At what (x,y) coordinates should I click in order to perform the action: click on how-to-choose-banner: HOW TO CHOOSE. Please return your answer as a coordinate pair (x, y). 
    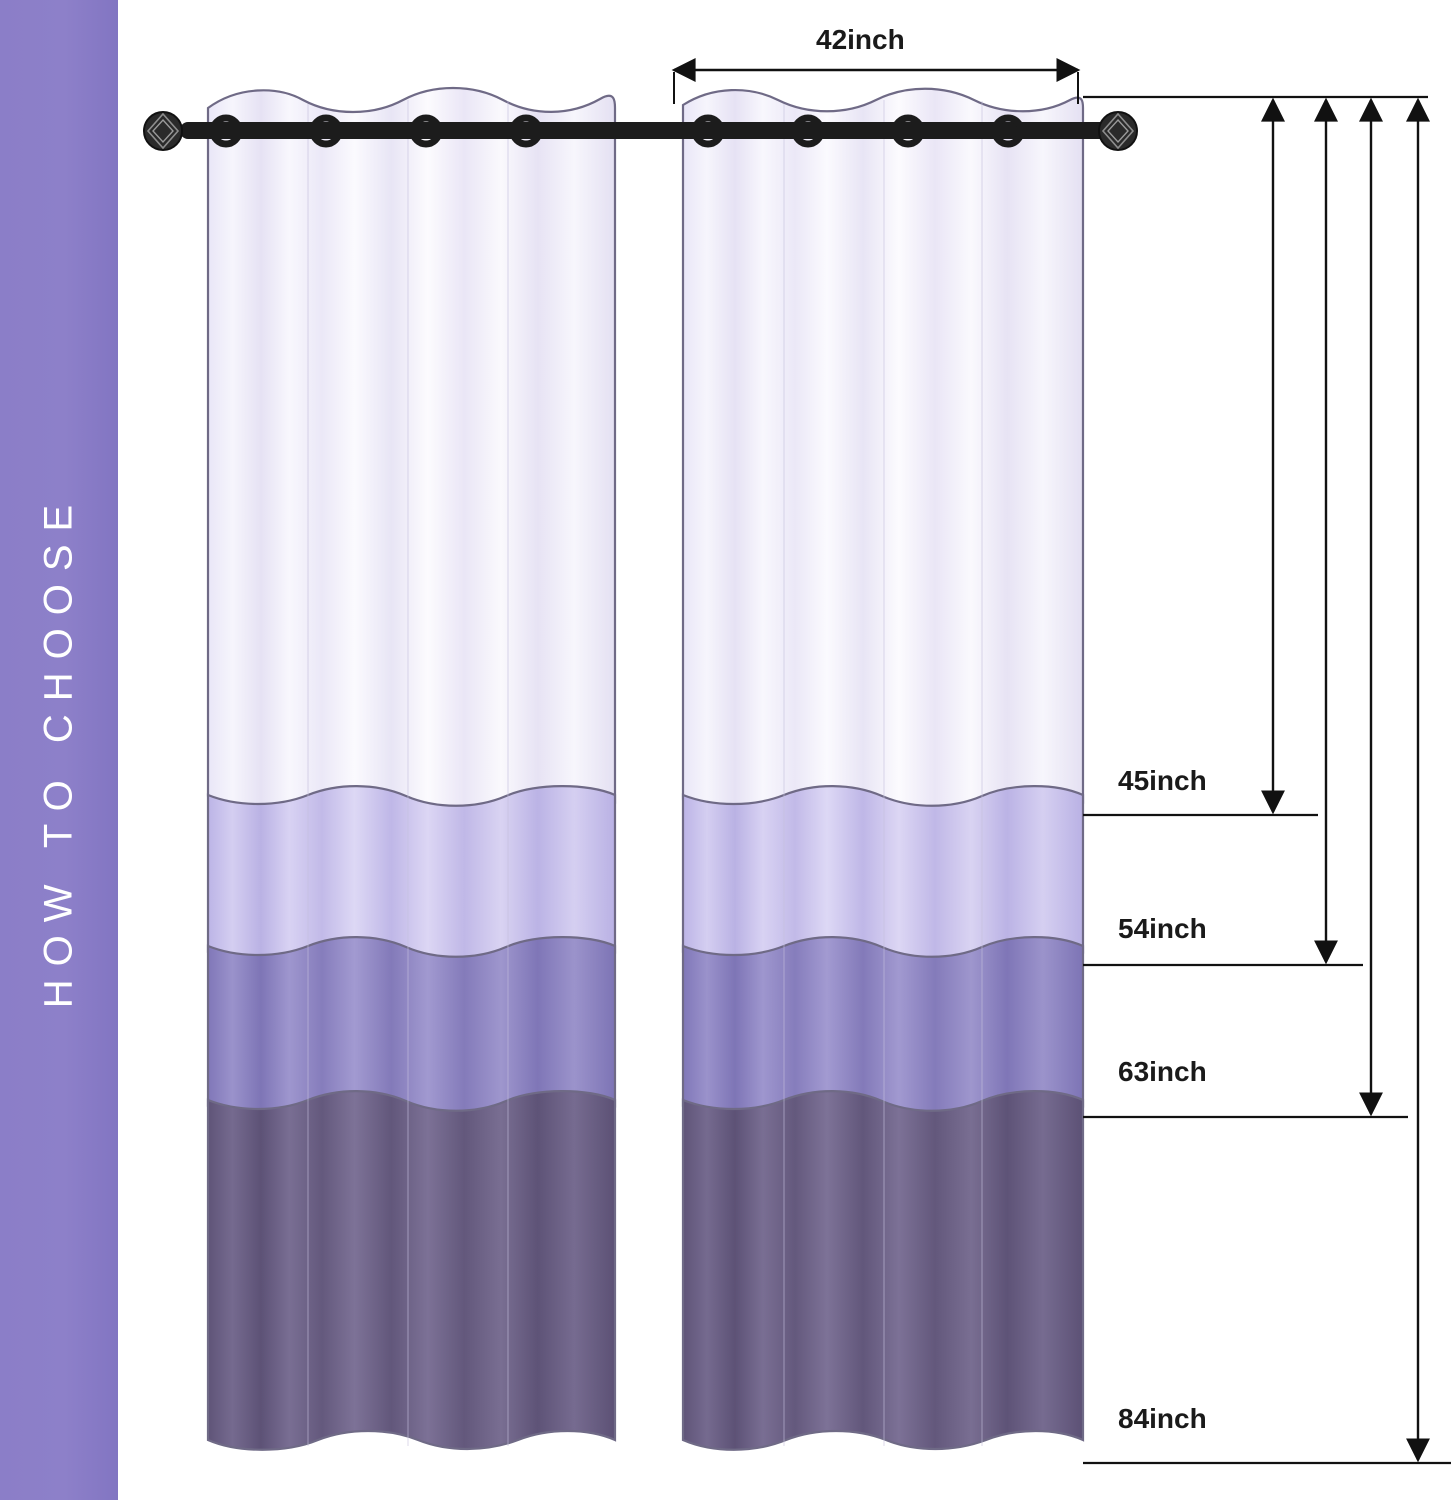
    Looking at the image, I should click on (59, 750).